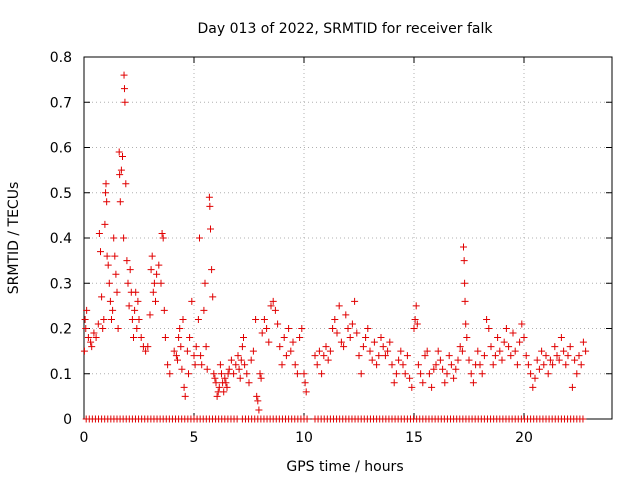  I want to click on x-axis-label: GPS time / hours, so click(344, 467).